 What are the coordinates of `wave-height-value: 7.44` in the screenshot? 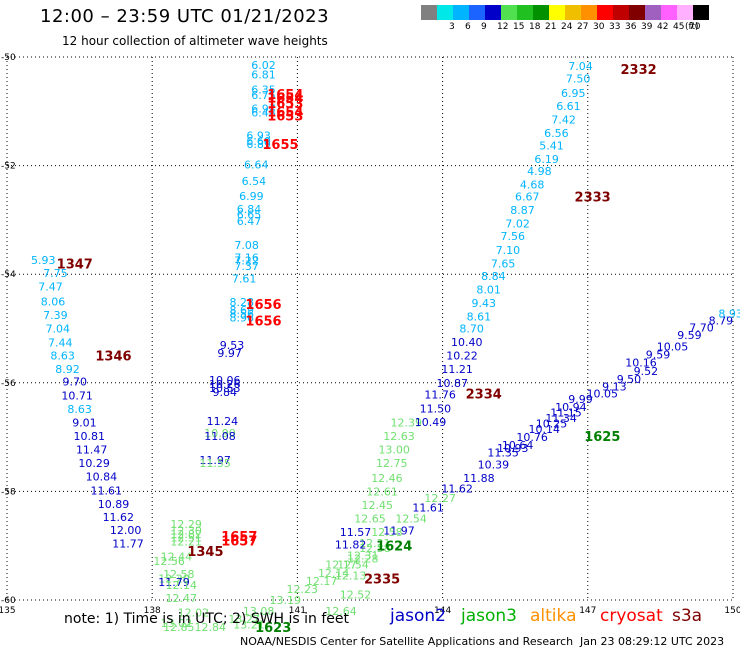 It's located at (60, 343).